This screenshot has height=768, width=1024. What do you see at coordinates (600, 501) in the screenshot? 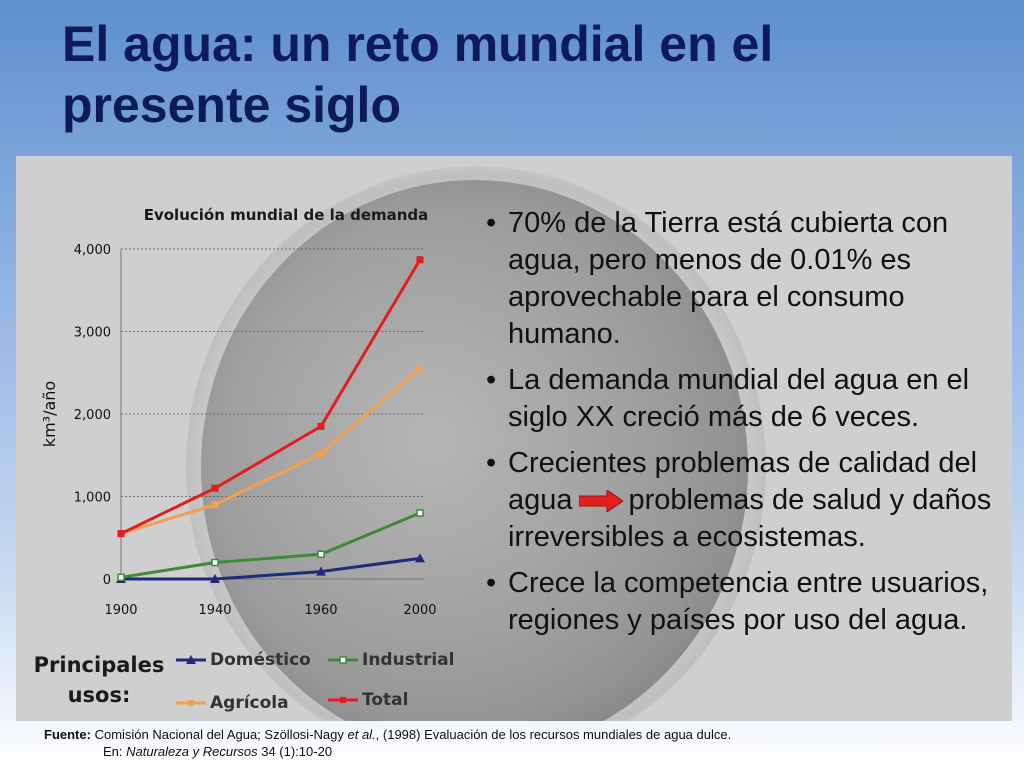
I see `right-arrow-icon` at bounding box center [600, 501].